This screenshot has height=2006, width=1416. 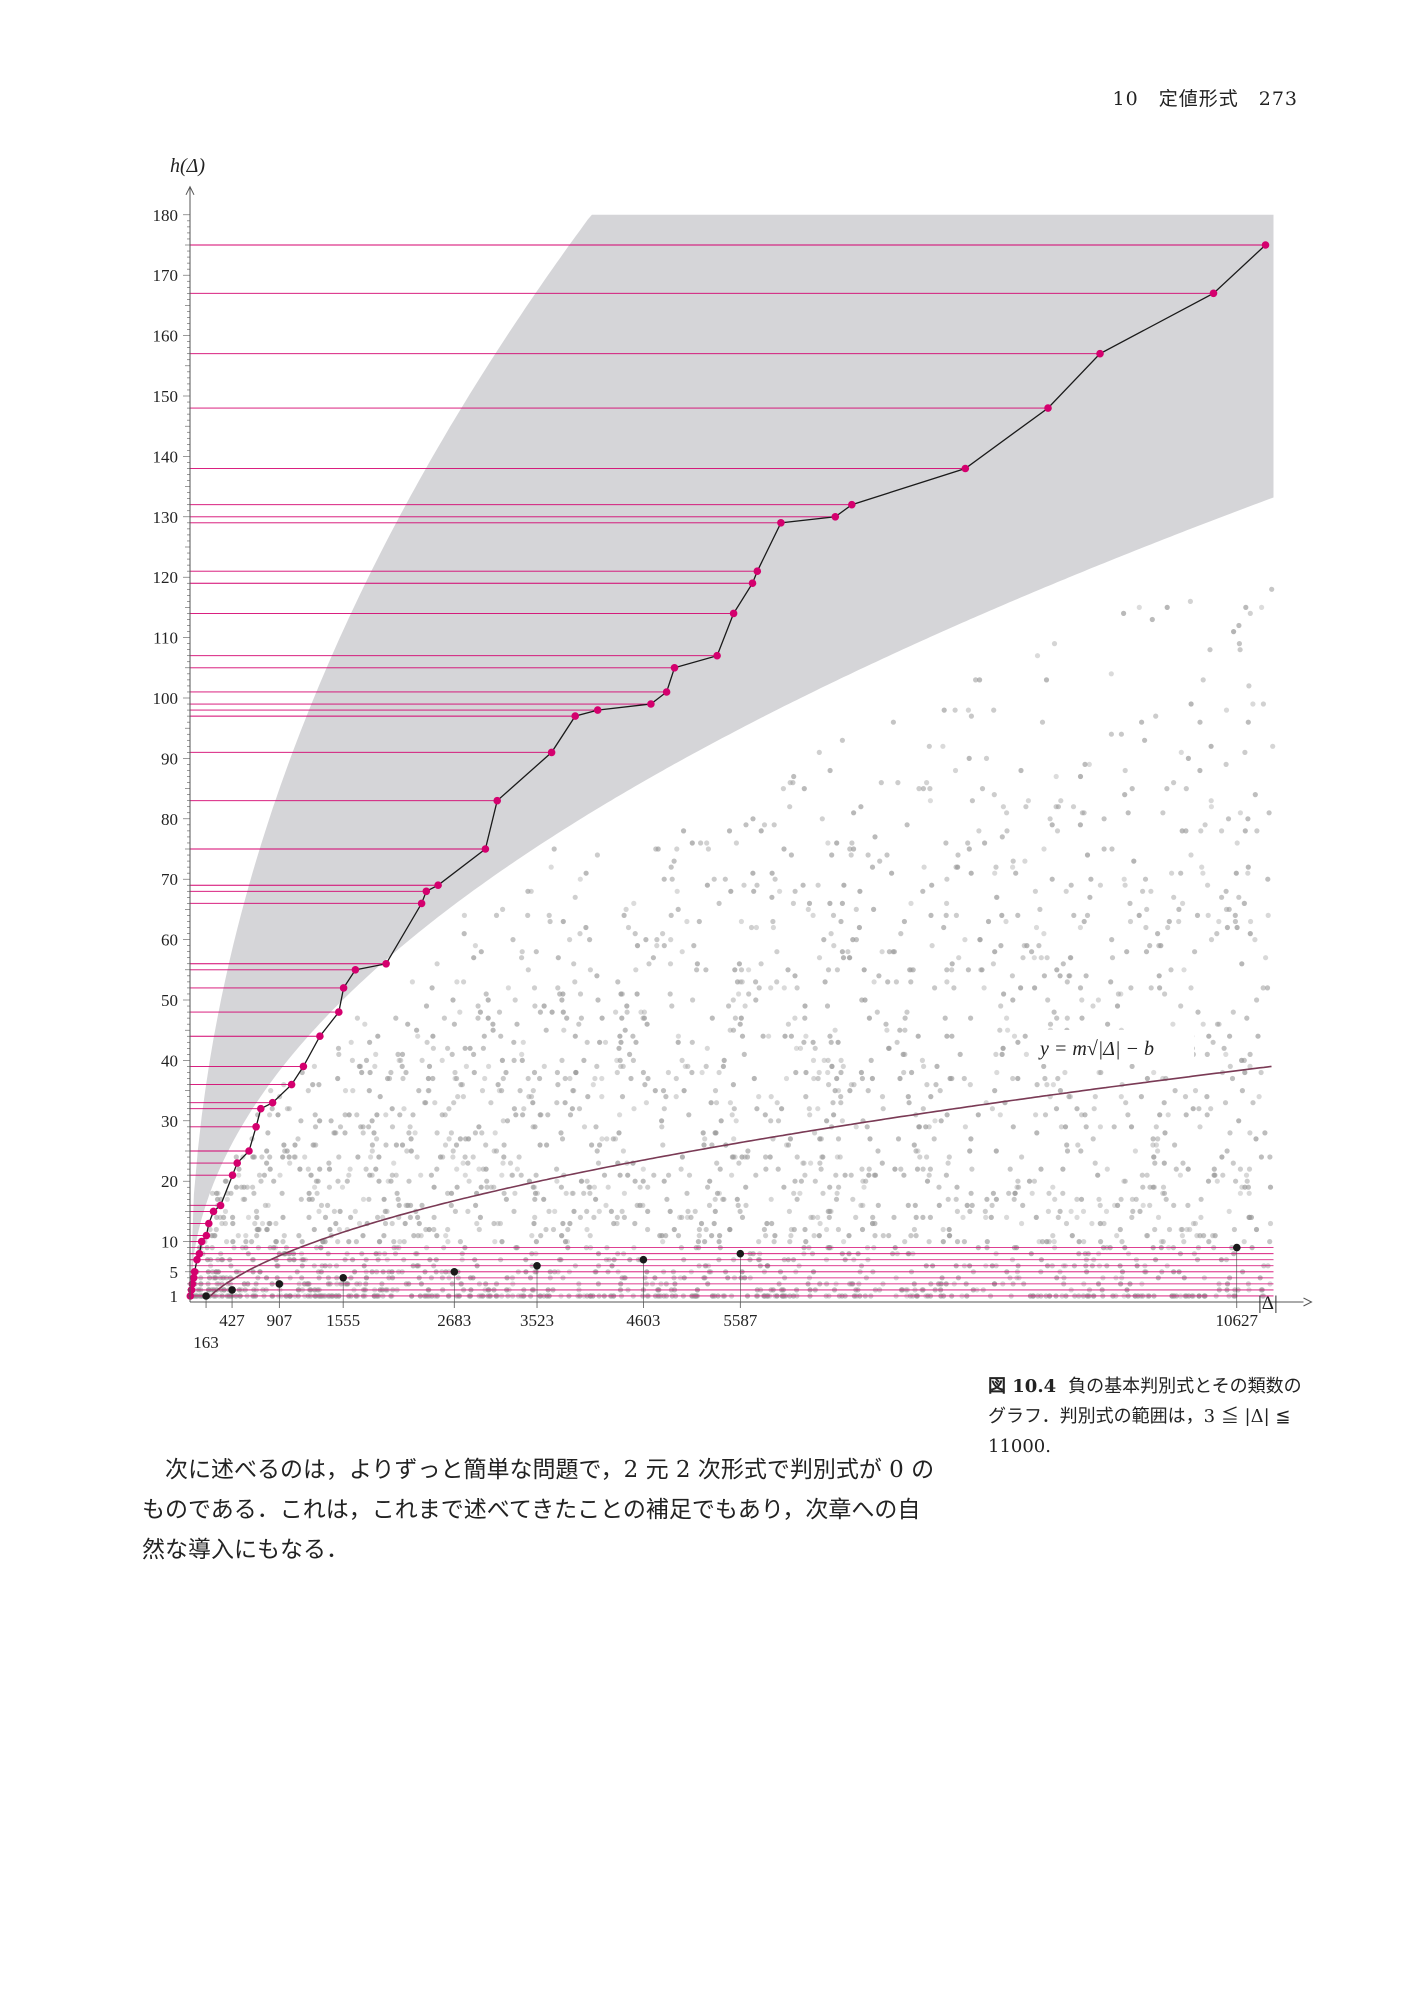 What do you see at coordinates (1096, 1049) in the screenshot?
I see `curve-label: y = m√|Δ| − b` at bounding box center [1096, 1049].